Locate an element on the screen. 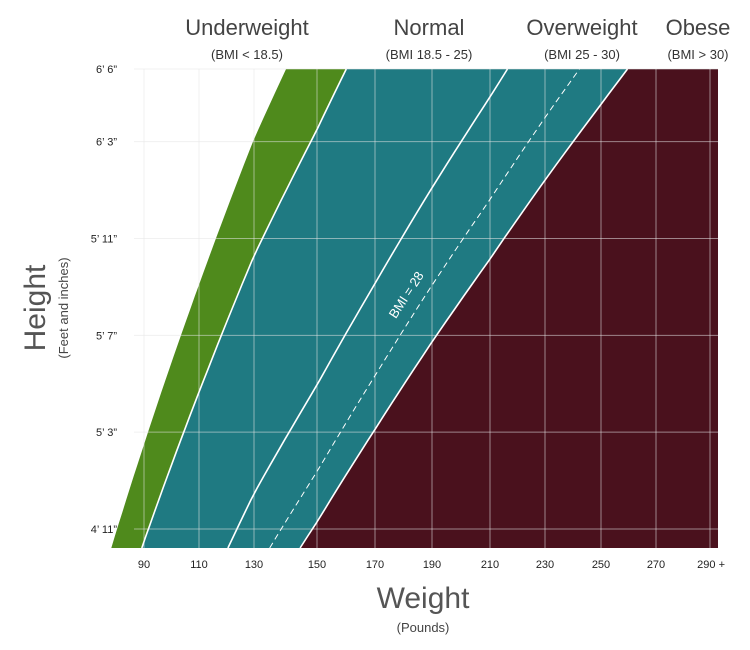 This screenshot has height=650, width=750. x-tick-label: 130 is located at coordinates (254, 565).